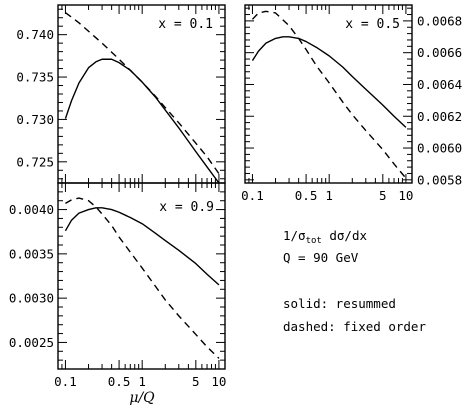 The image size is (474, 408). What do you see at coordinates (439, 116) in the screenshot?
I see `y-tick-label-x05: 0.0062` at bounding box center [439, 116].